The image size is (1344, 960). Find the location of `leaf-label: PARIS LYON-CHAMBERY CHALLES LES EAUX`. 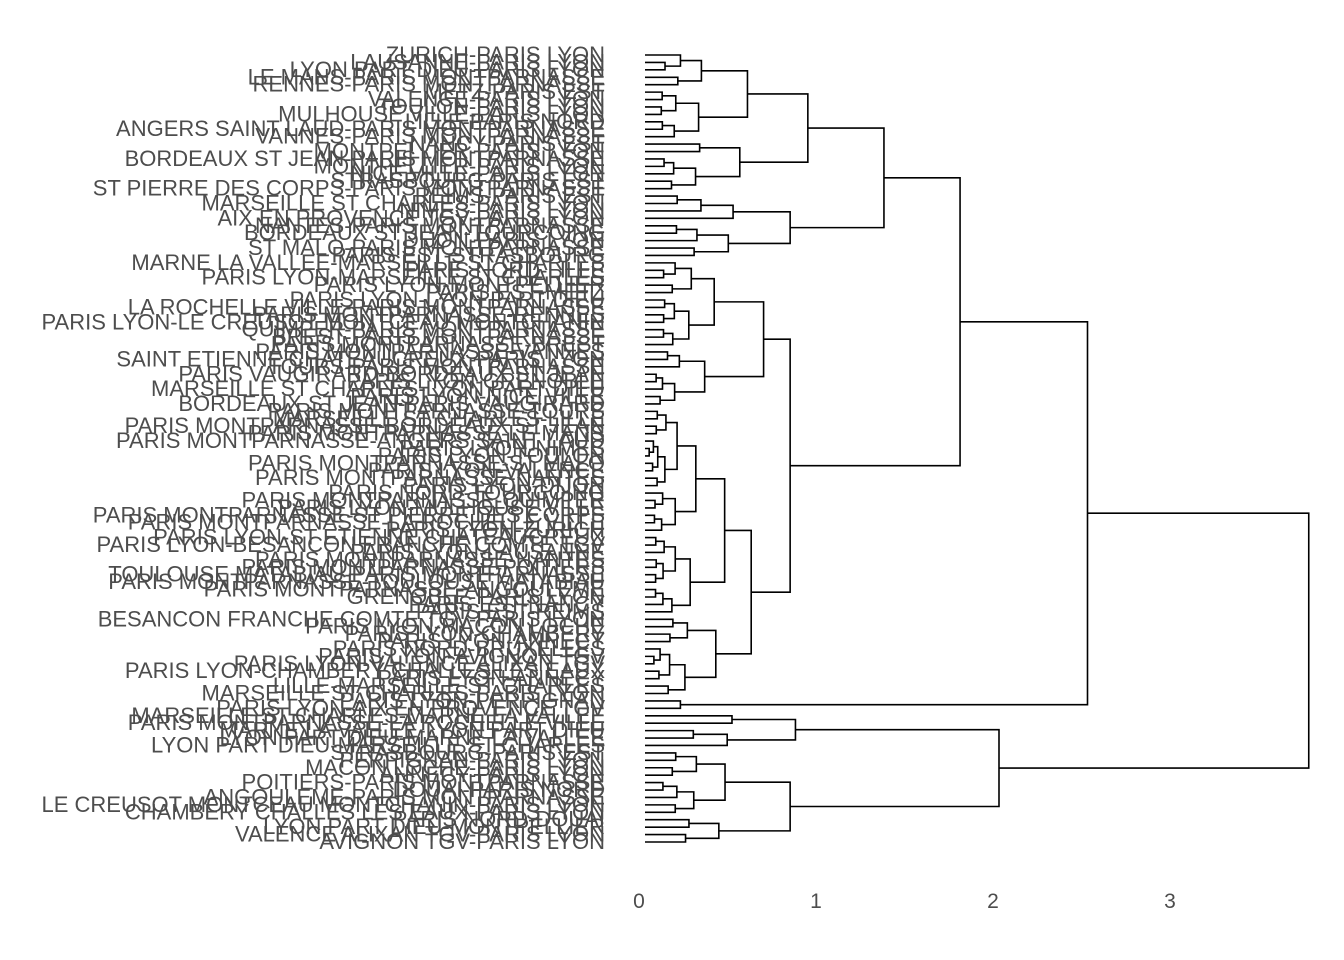

leaf-label: PARIS LYON-CHAMBERY CHALLES LES EAUX is located at coordinates (365, 670).